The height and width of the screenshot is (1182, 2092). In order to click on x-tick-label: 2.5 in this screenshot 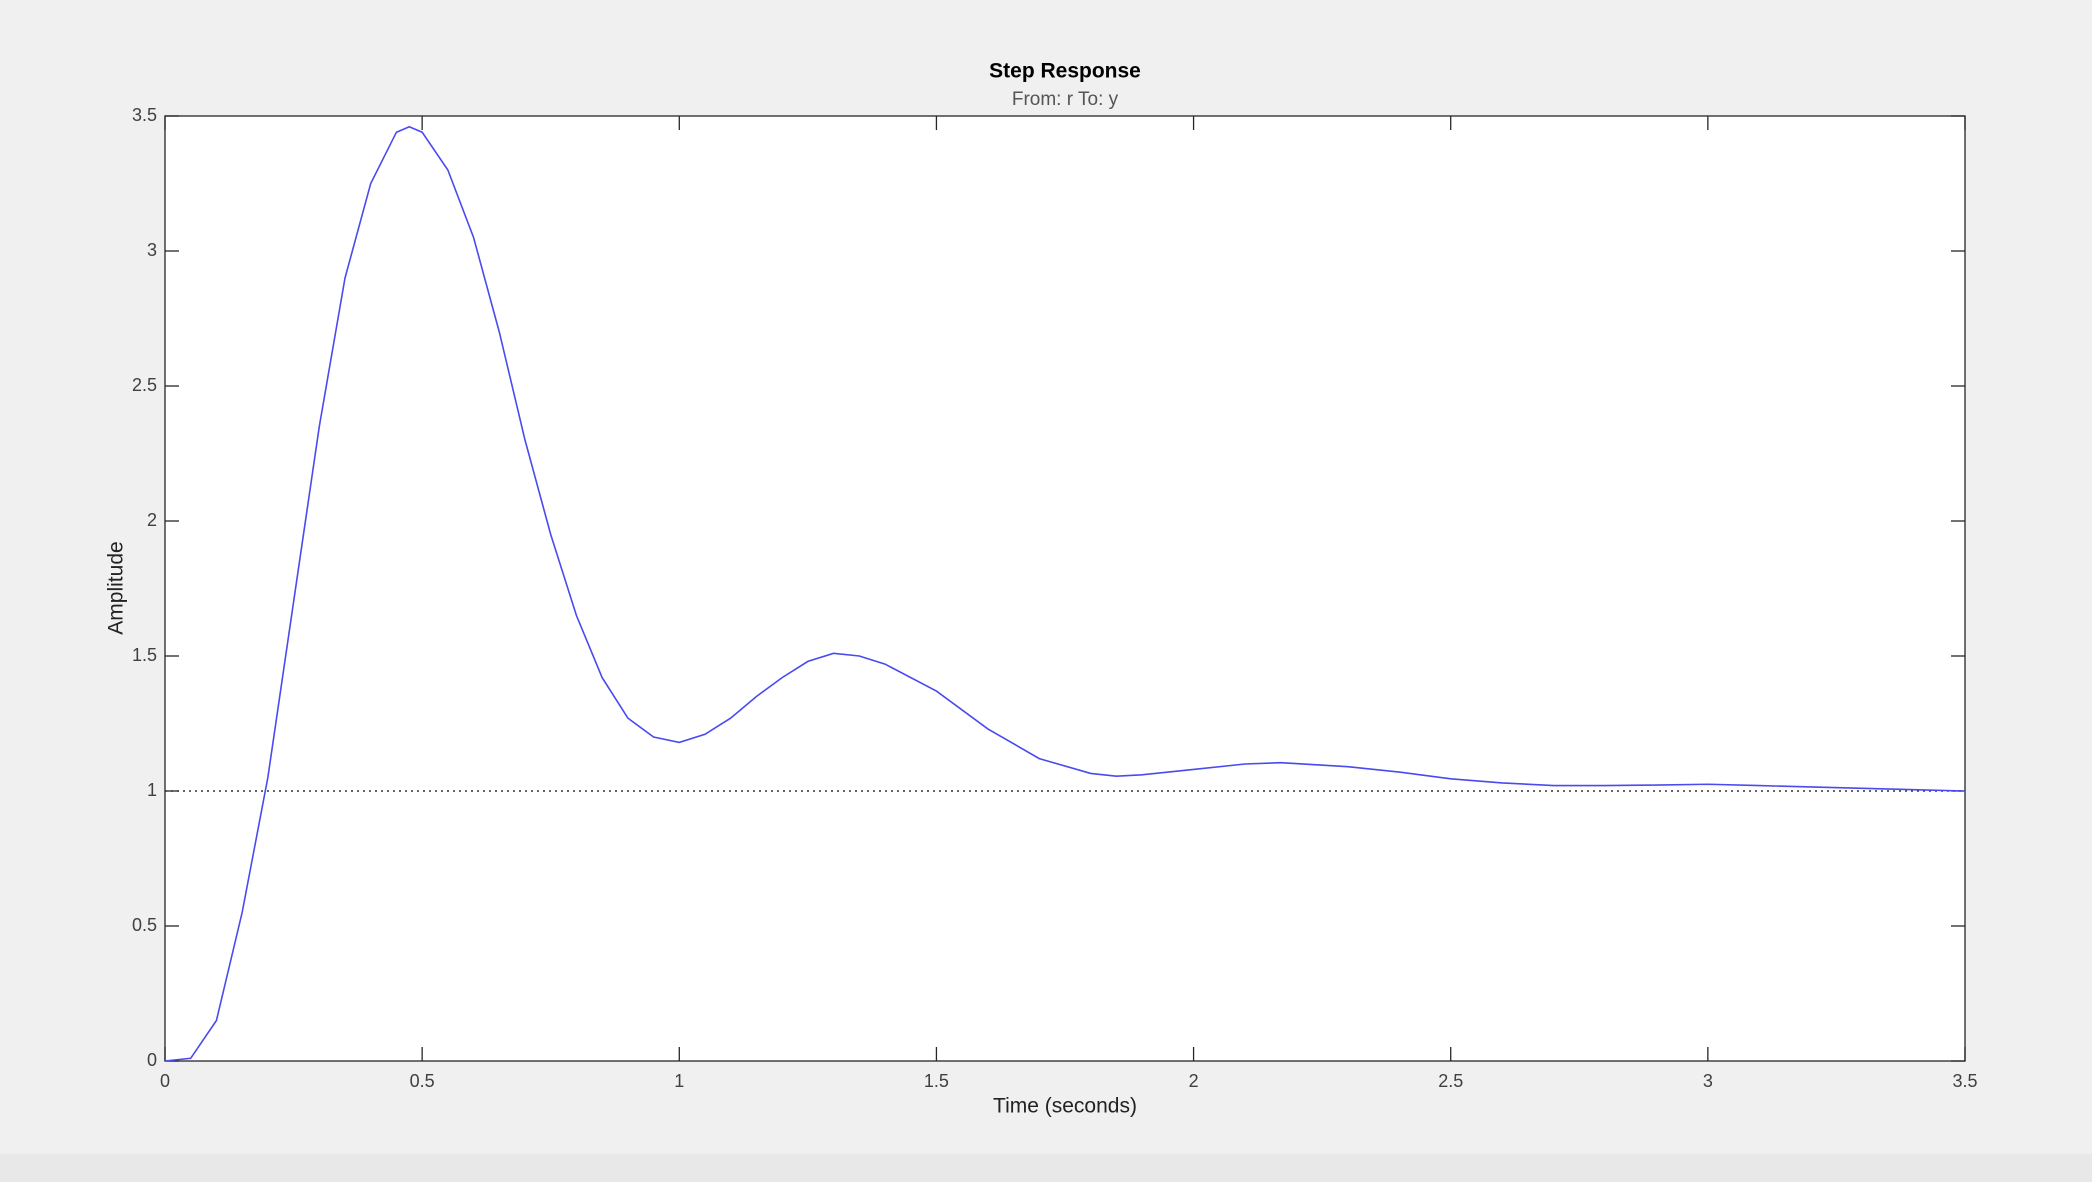, I will do `click(1450, 1081)`.